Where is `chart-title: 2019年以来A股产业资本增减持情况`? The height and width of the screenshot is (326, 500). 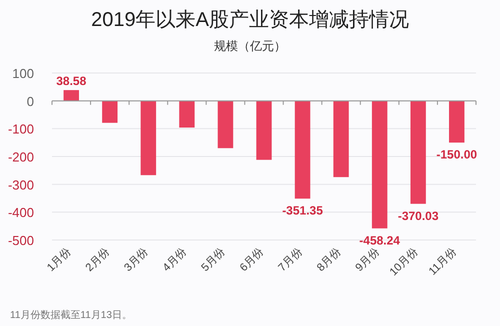
chart-title: 2019年以来A股产业资本增减持情况 is located at coordinates (250, 20).